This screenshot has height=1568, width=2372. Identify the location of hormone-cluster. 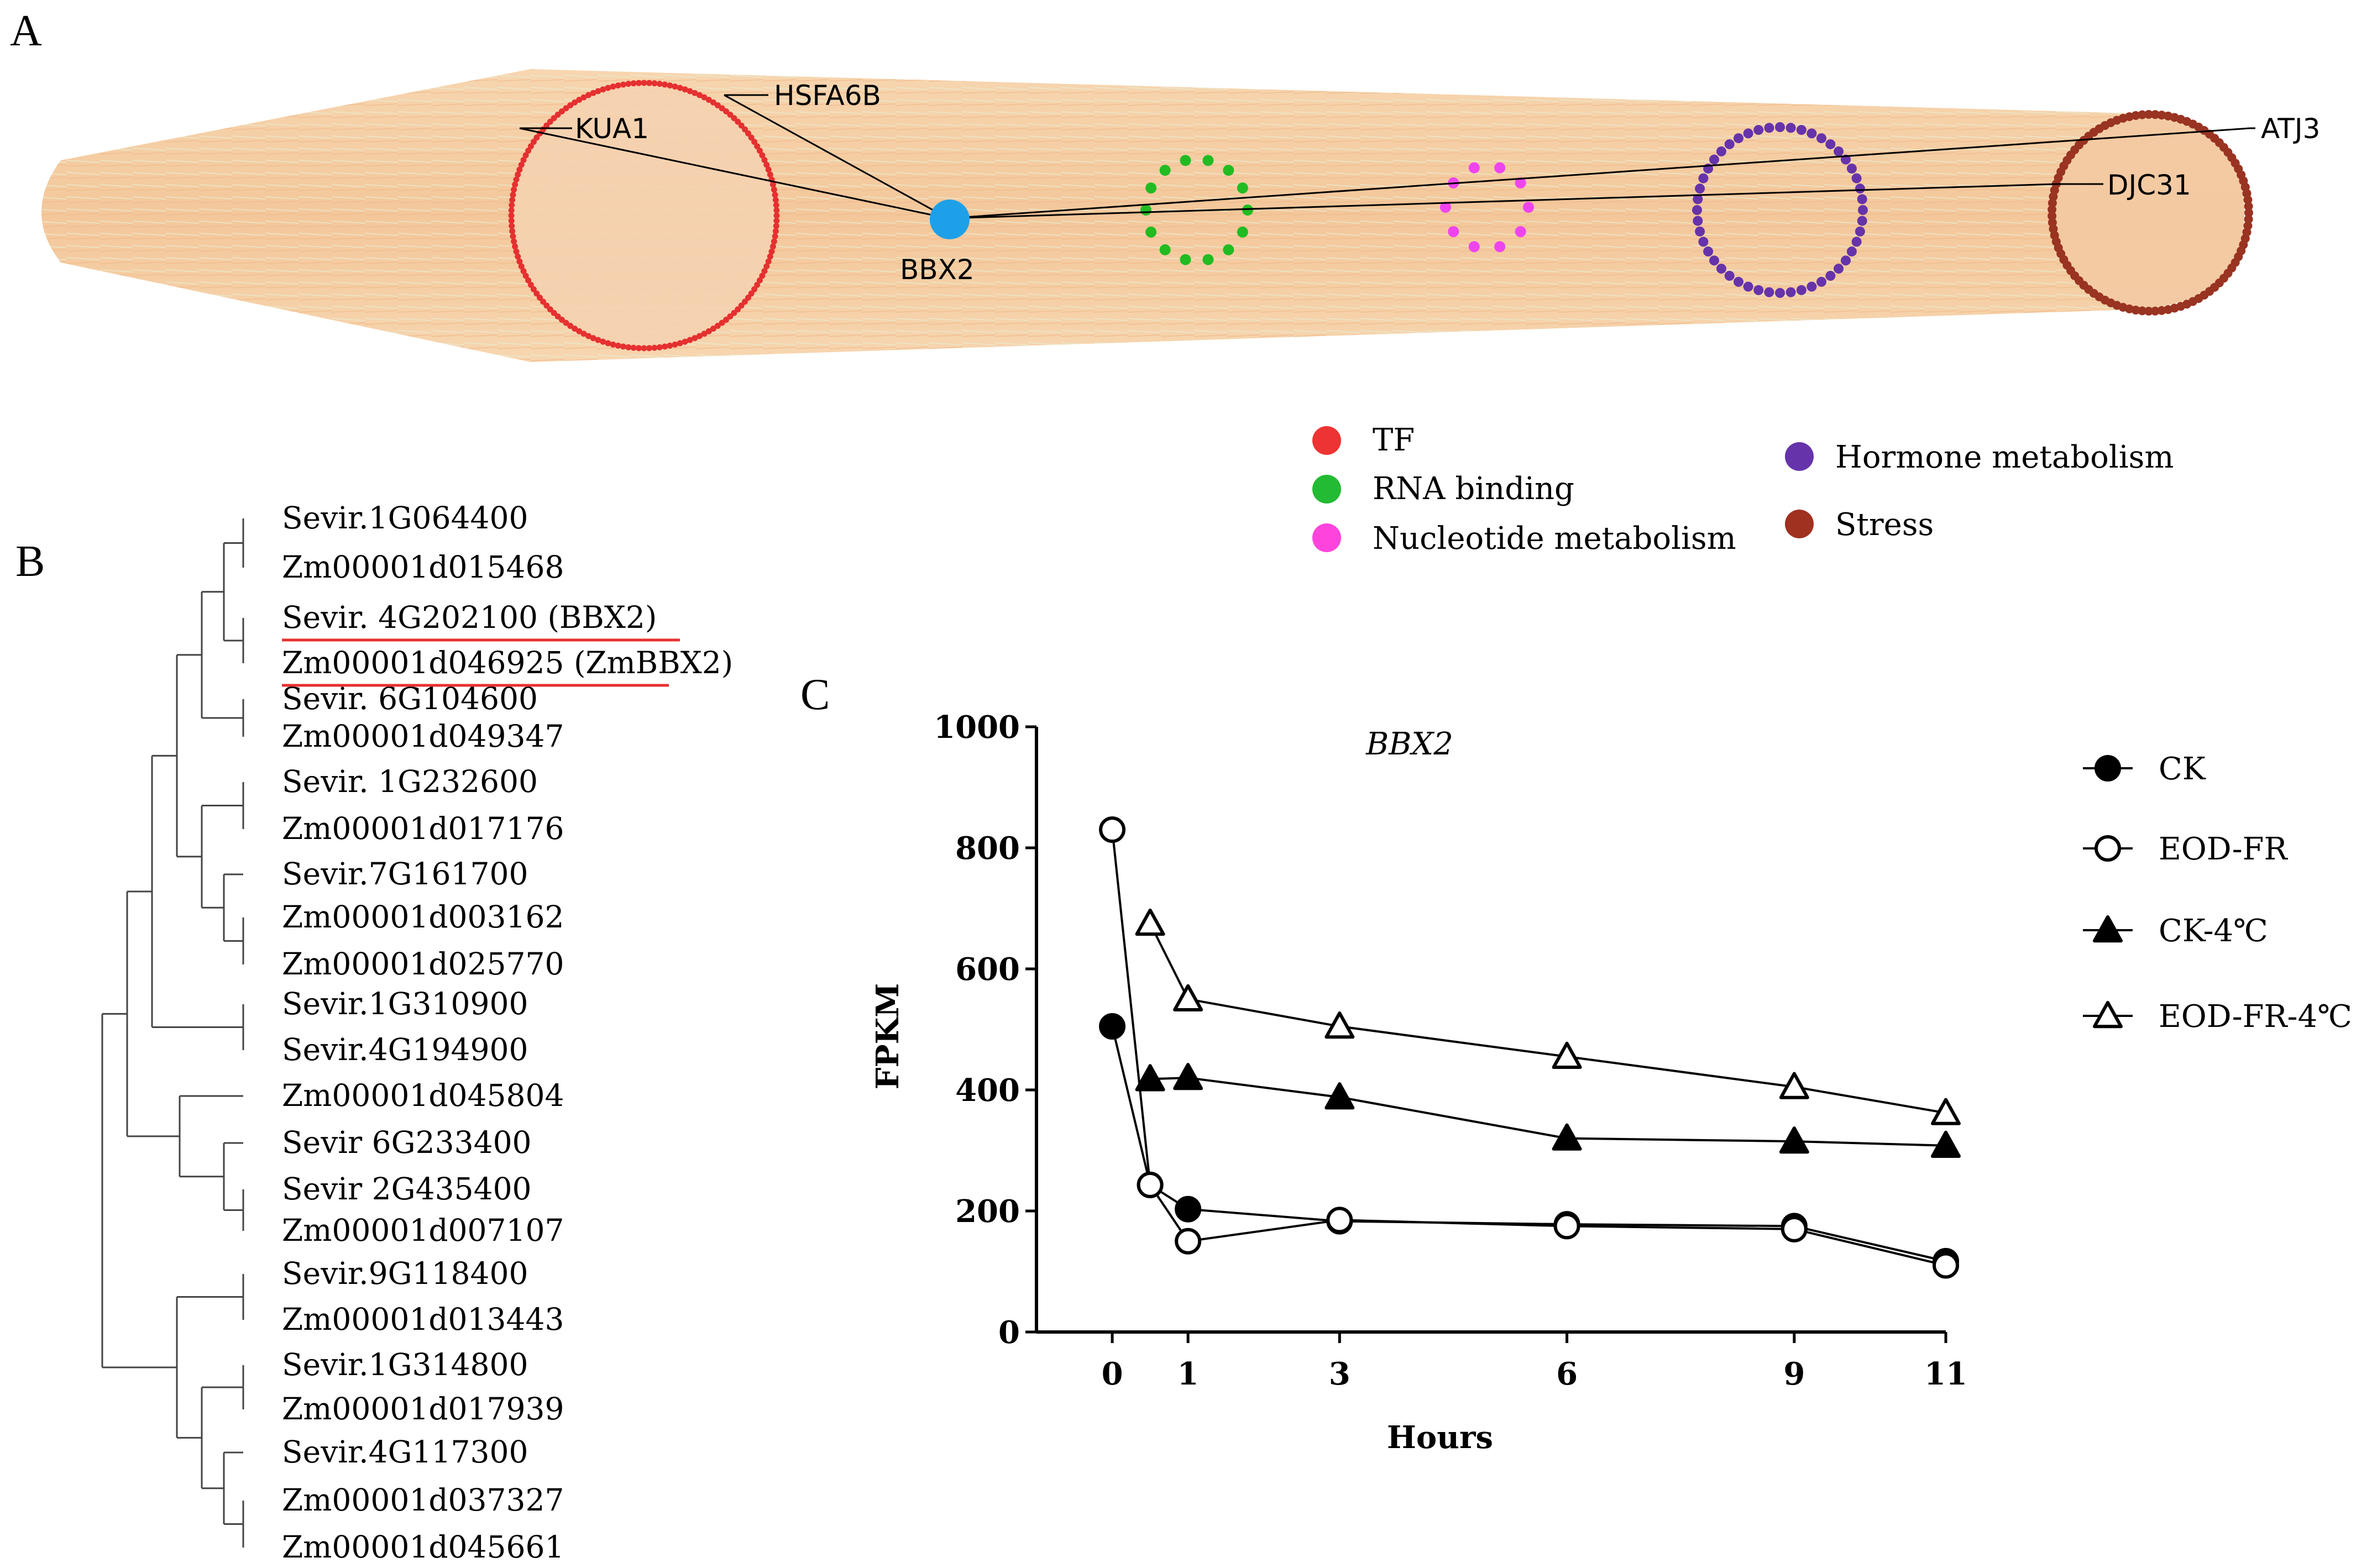
(1780, 210).